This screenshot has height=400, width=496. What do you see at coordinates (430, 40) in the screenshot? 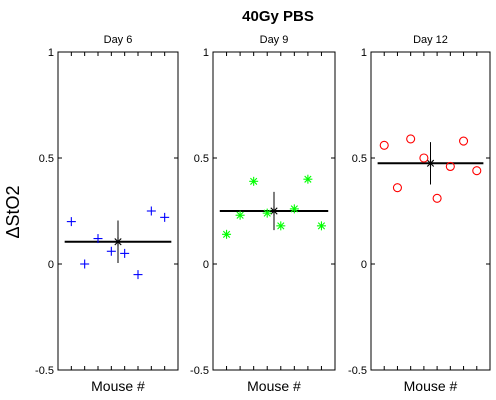
I see `panel-title: Day 12` at bounding box center [430, 40].